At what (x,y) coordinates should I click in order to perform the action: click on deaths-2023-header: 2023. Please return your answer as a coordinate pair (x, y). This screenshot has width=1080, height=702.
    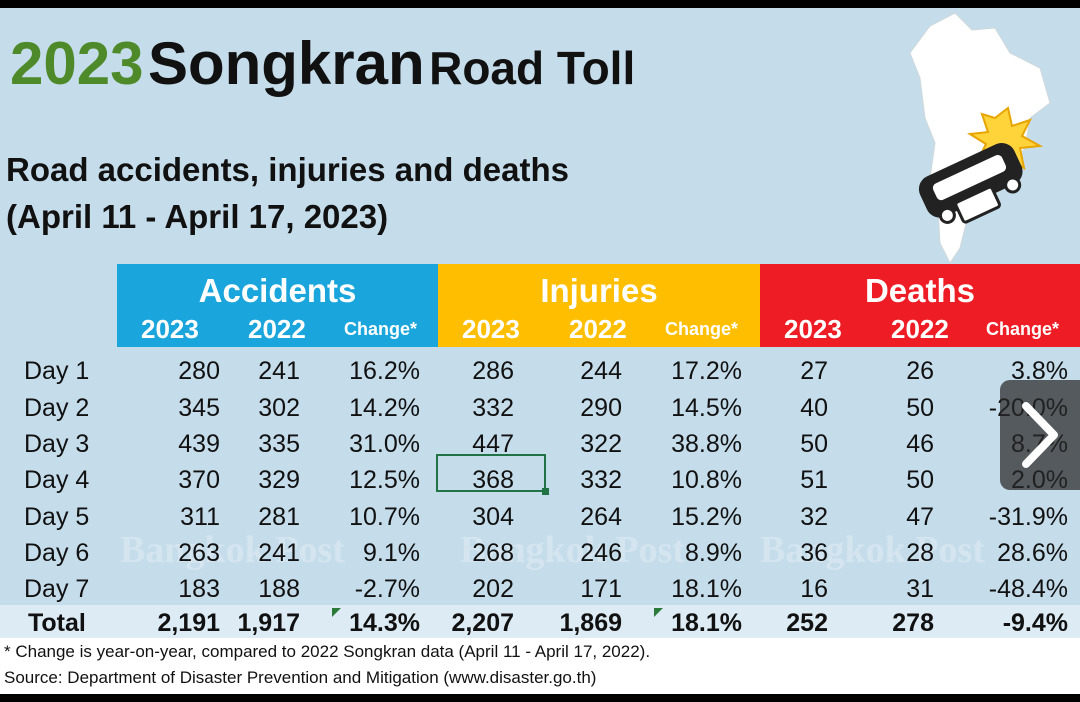
    Looking at the image, I should click on (813, 329).